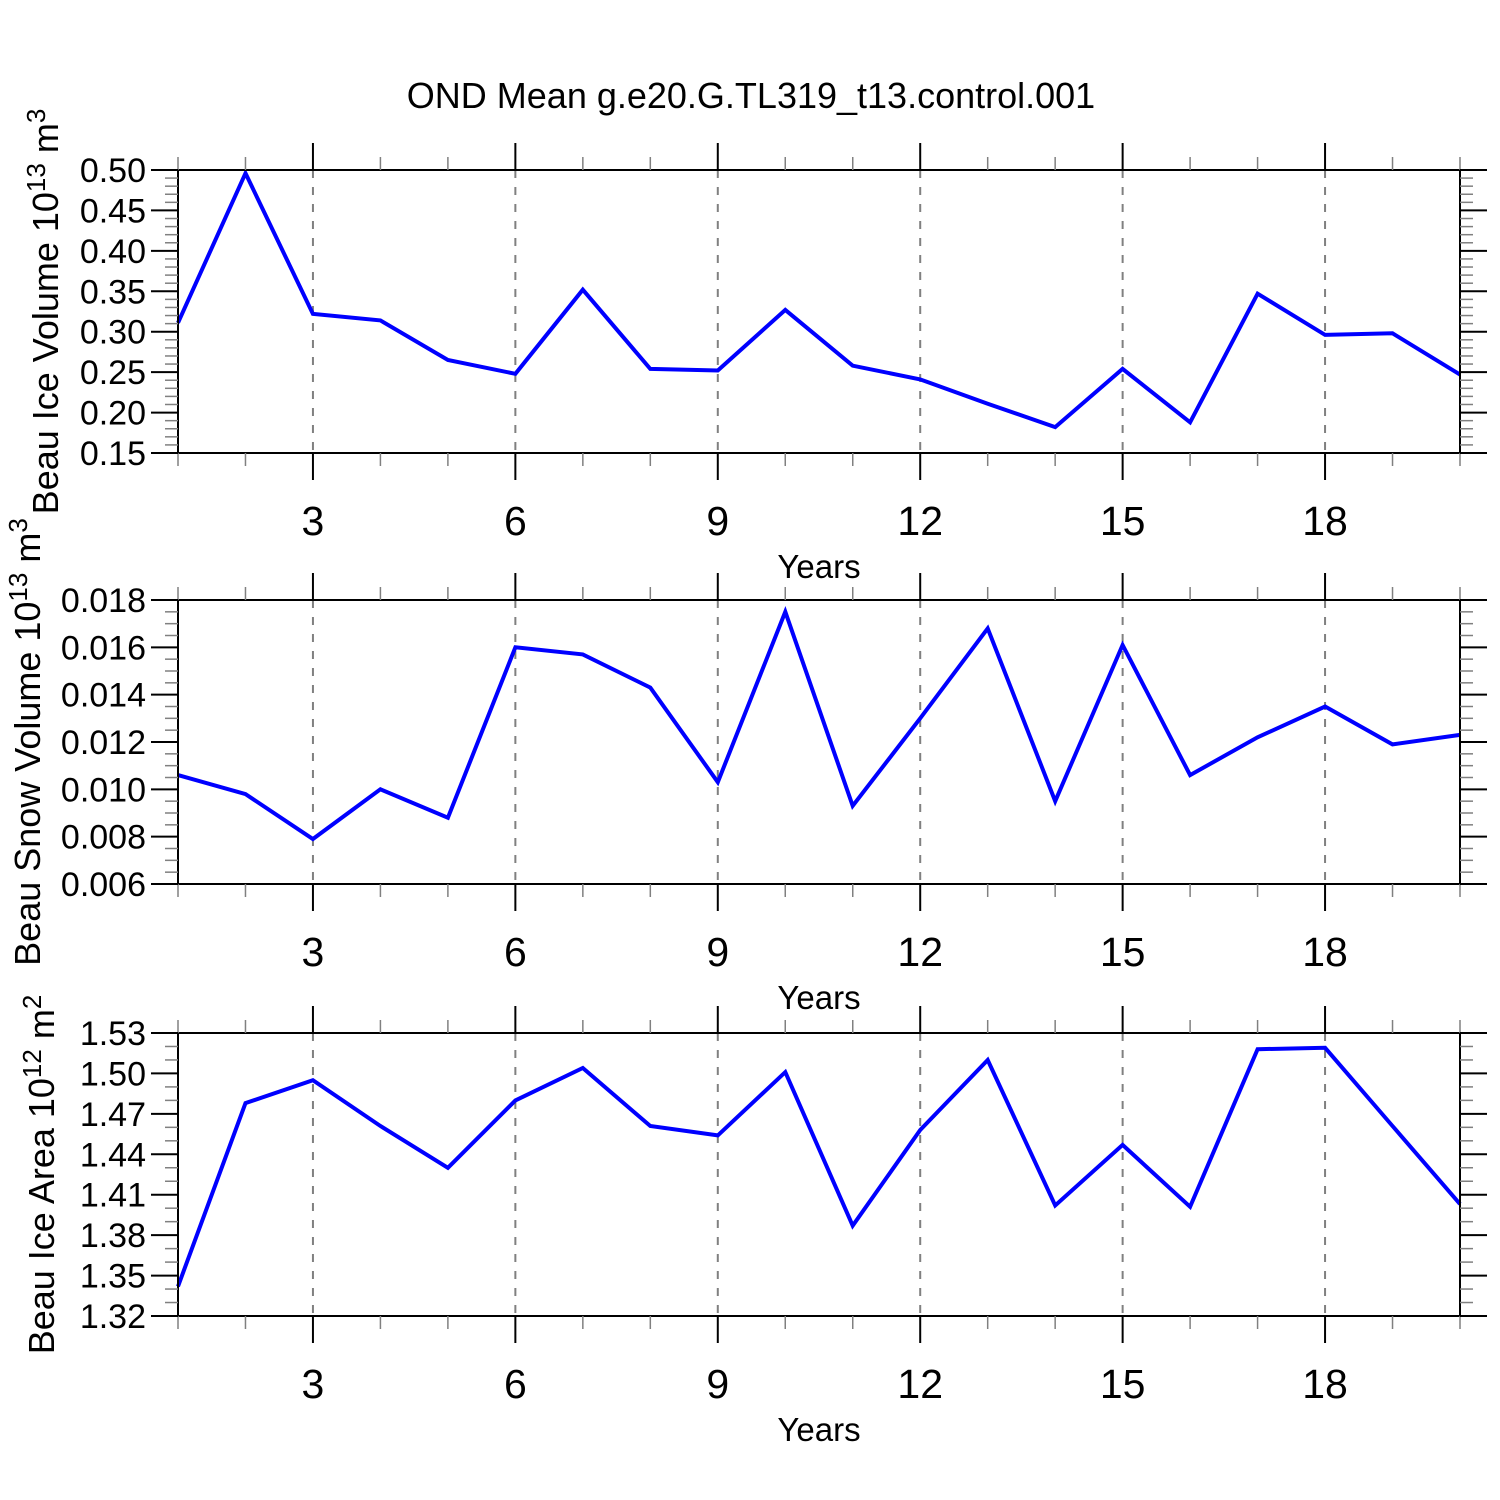 The width and height of the screenshot is (1500, 1500). What do you see at coordinates (103, 743) in the screenshot?
I see `y-tick-label: 0.012` at bounding box center [103, 743].